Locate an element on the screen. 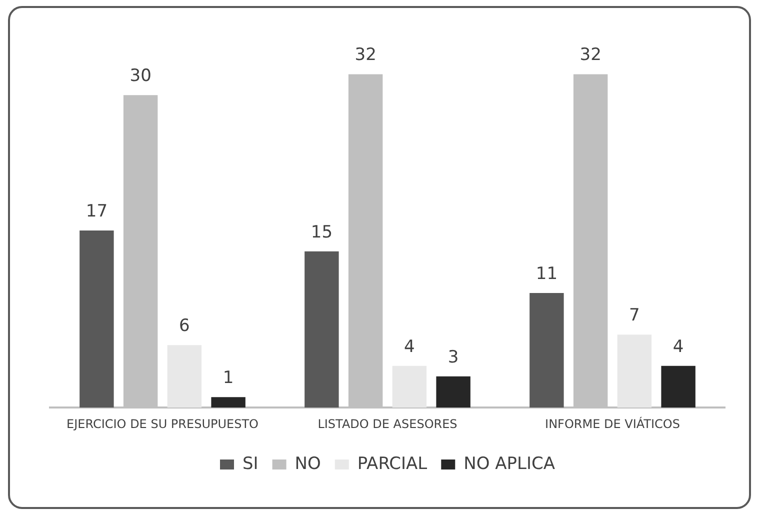 The width and height of the screenshot is (765, 519). x-tick-label: LISTADO DE ASESORES is located at coordinates (388, 423).